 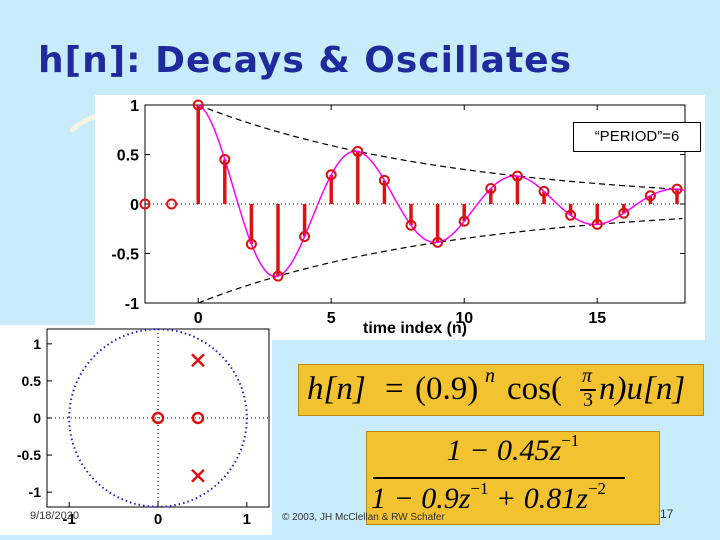 I want to click on pz-x-tick-label: -1, so click(x=69, y=519).